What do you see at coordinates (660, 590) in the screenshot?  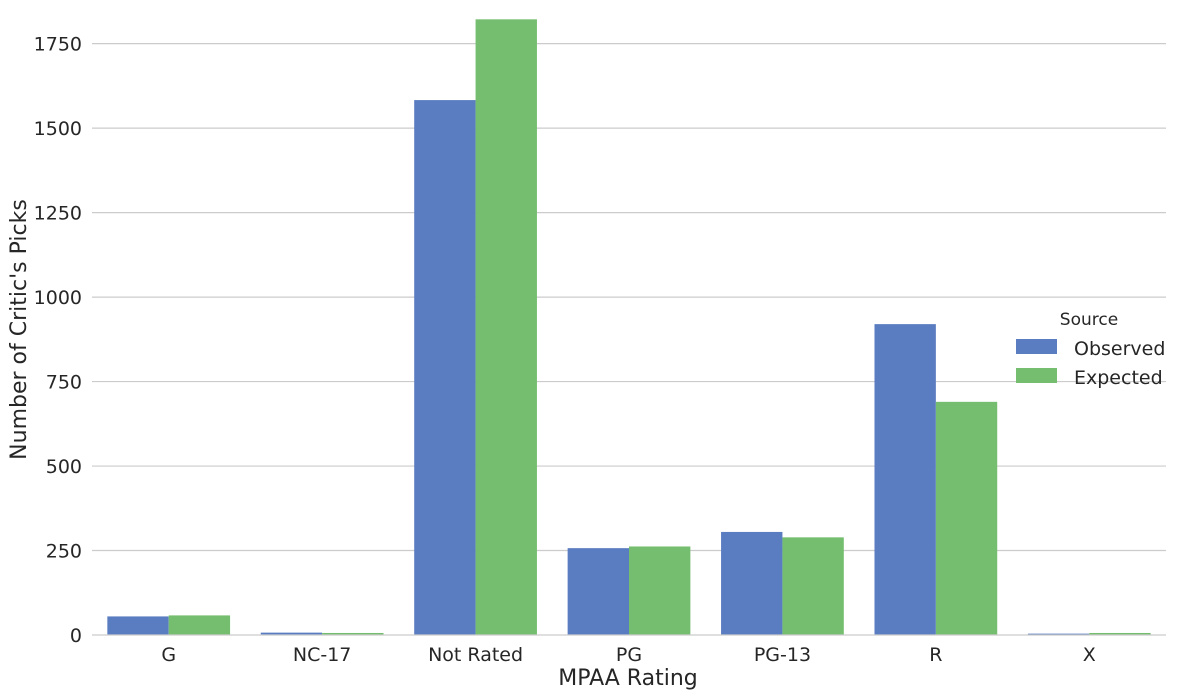 I see `bar-expected-pg` at bounding box center [660, 590].